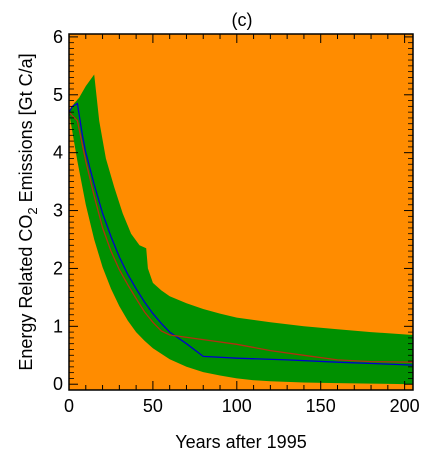  What do you see at coordinates (58, 211) in the screenshot?
I see `y-tick-label: 3` at bounding box center [58, 211].